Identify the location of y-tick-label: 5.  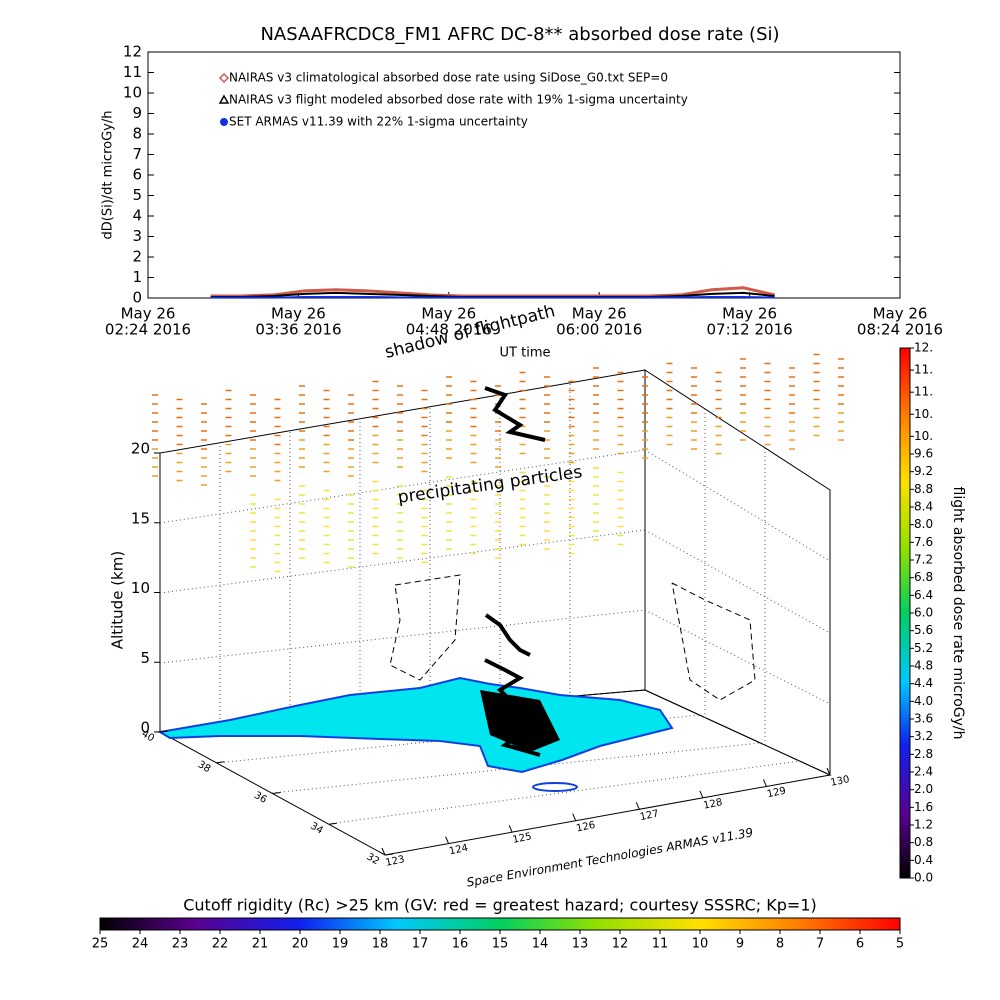
(137, 195).